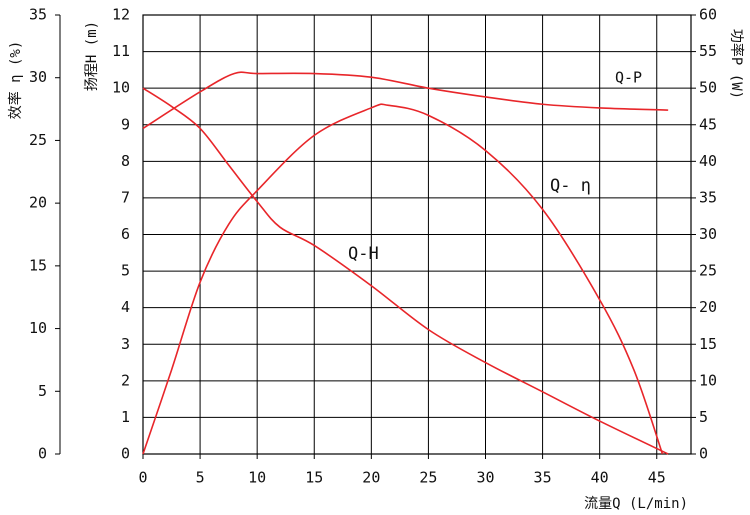 The width and height of the screenshot is (750, 515). Describe the element at coordinates (125, 124) in the screenshot. I see `y-tick-label: 9` at that location.